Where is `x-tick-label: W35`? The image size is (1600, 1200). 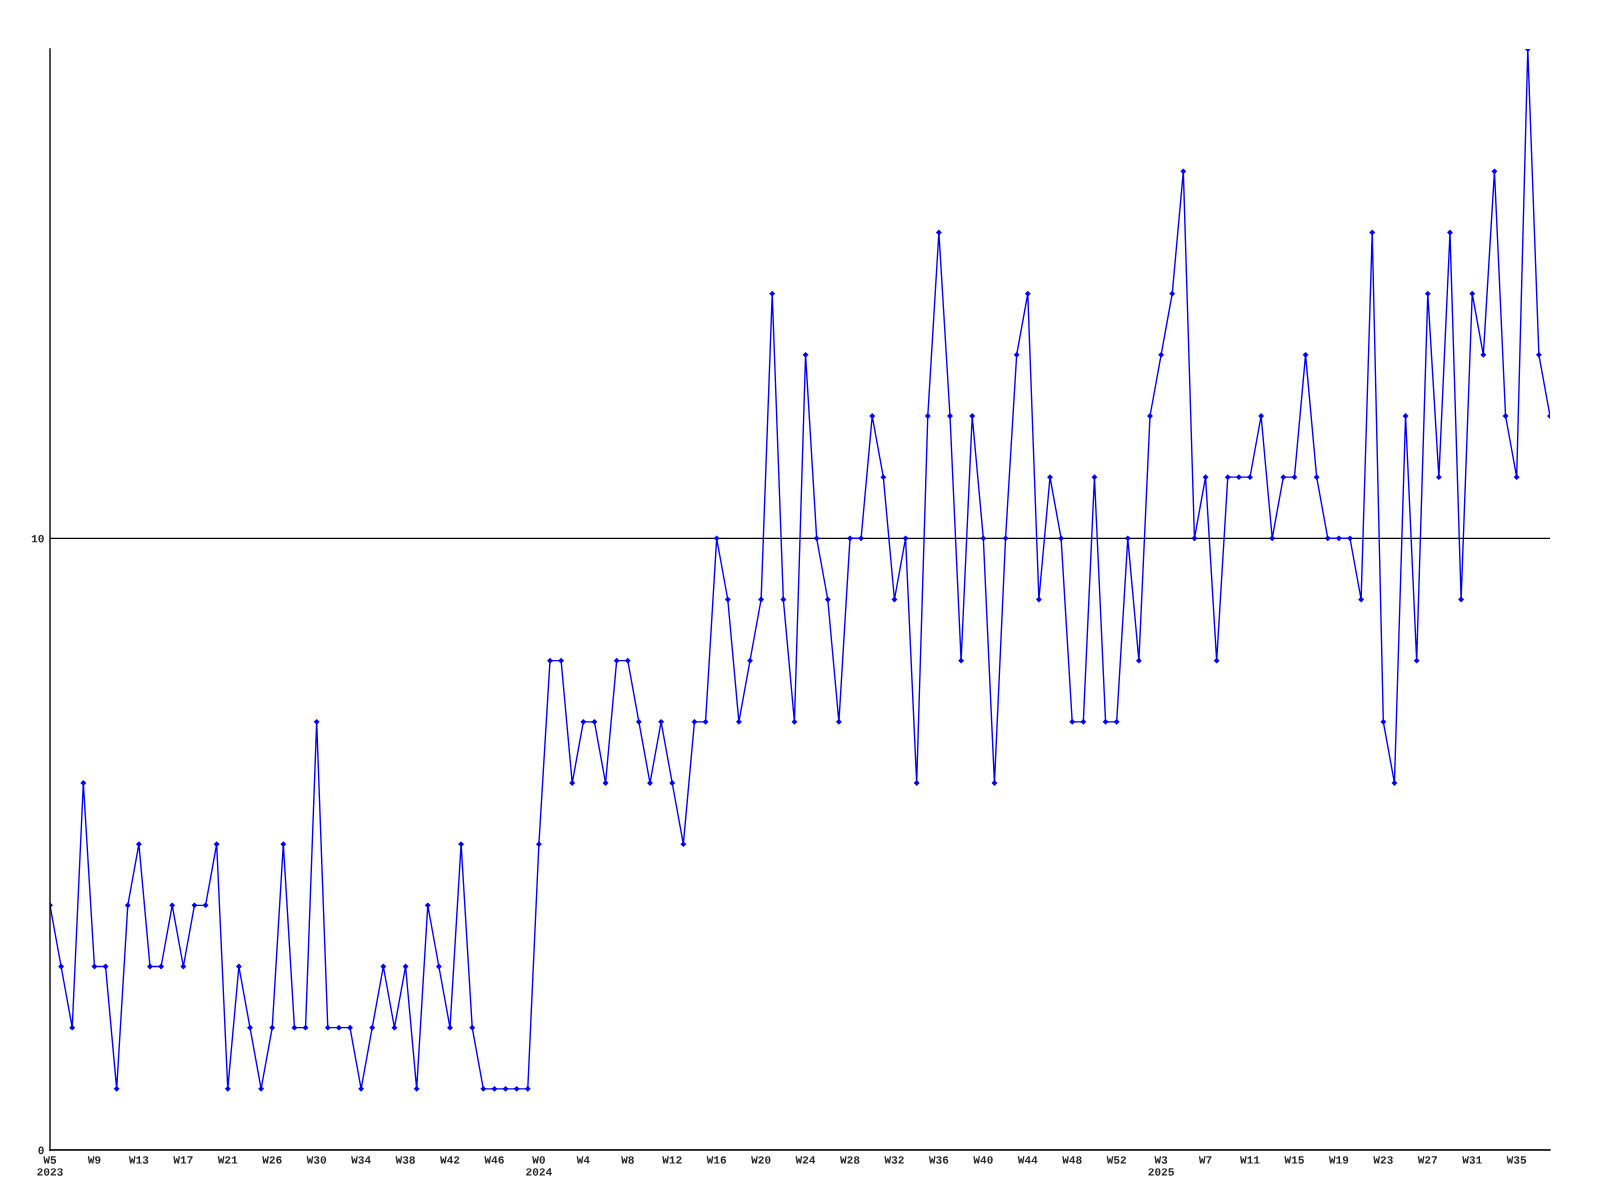
x-tick-label: W35 is located at coordinates (1516, 1160).